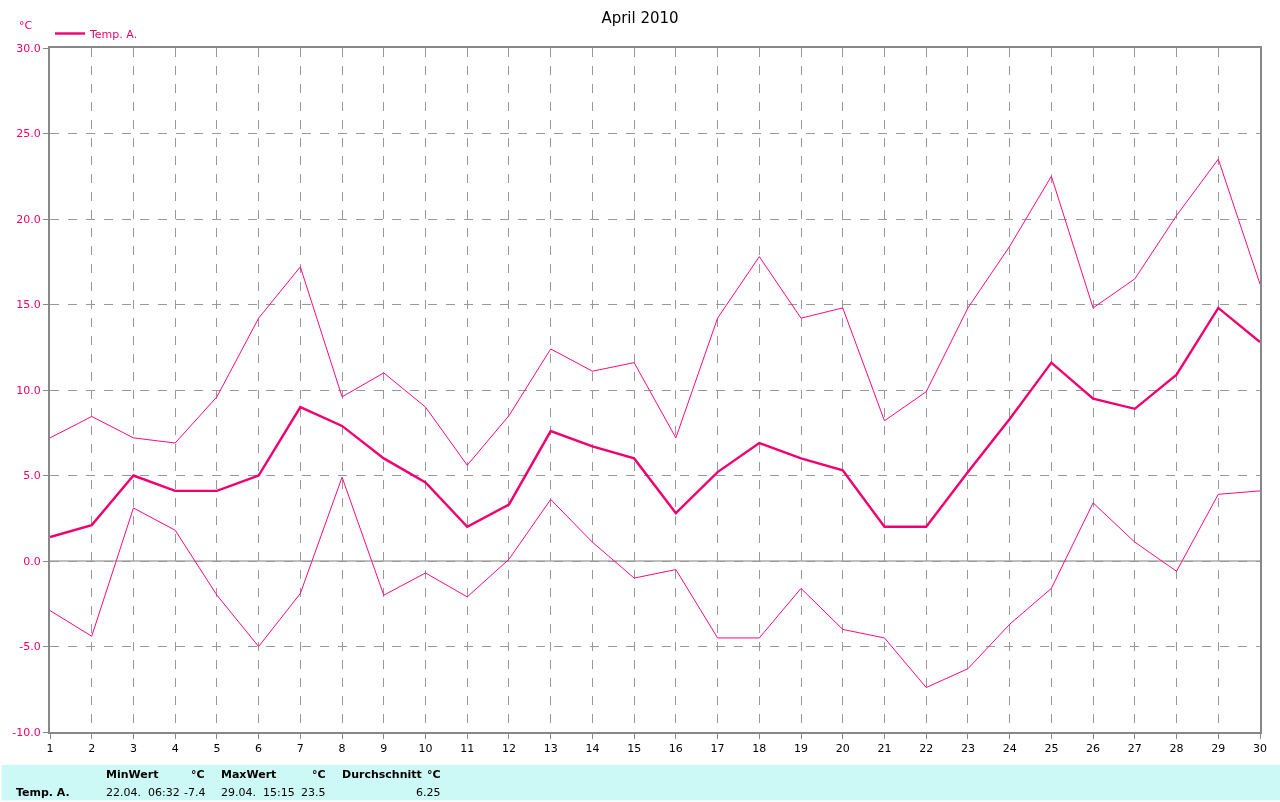 This screenshot has width=1280, height=802. I want to click on x-tick-label: 18, so click(759, 749).